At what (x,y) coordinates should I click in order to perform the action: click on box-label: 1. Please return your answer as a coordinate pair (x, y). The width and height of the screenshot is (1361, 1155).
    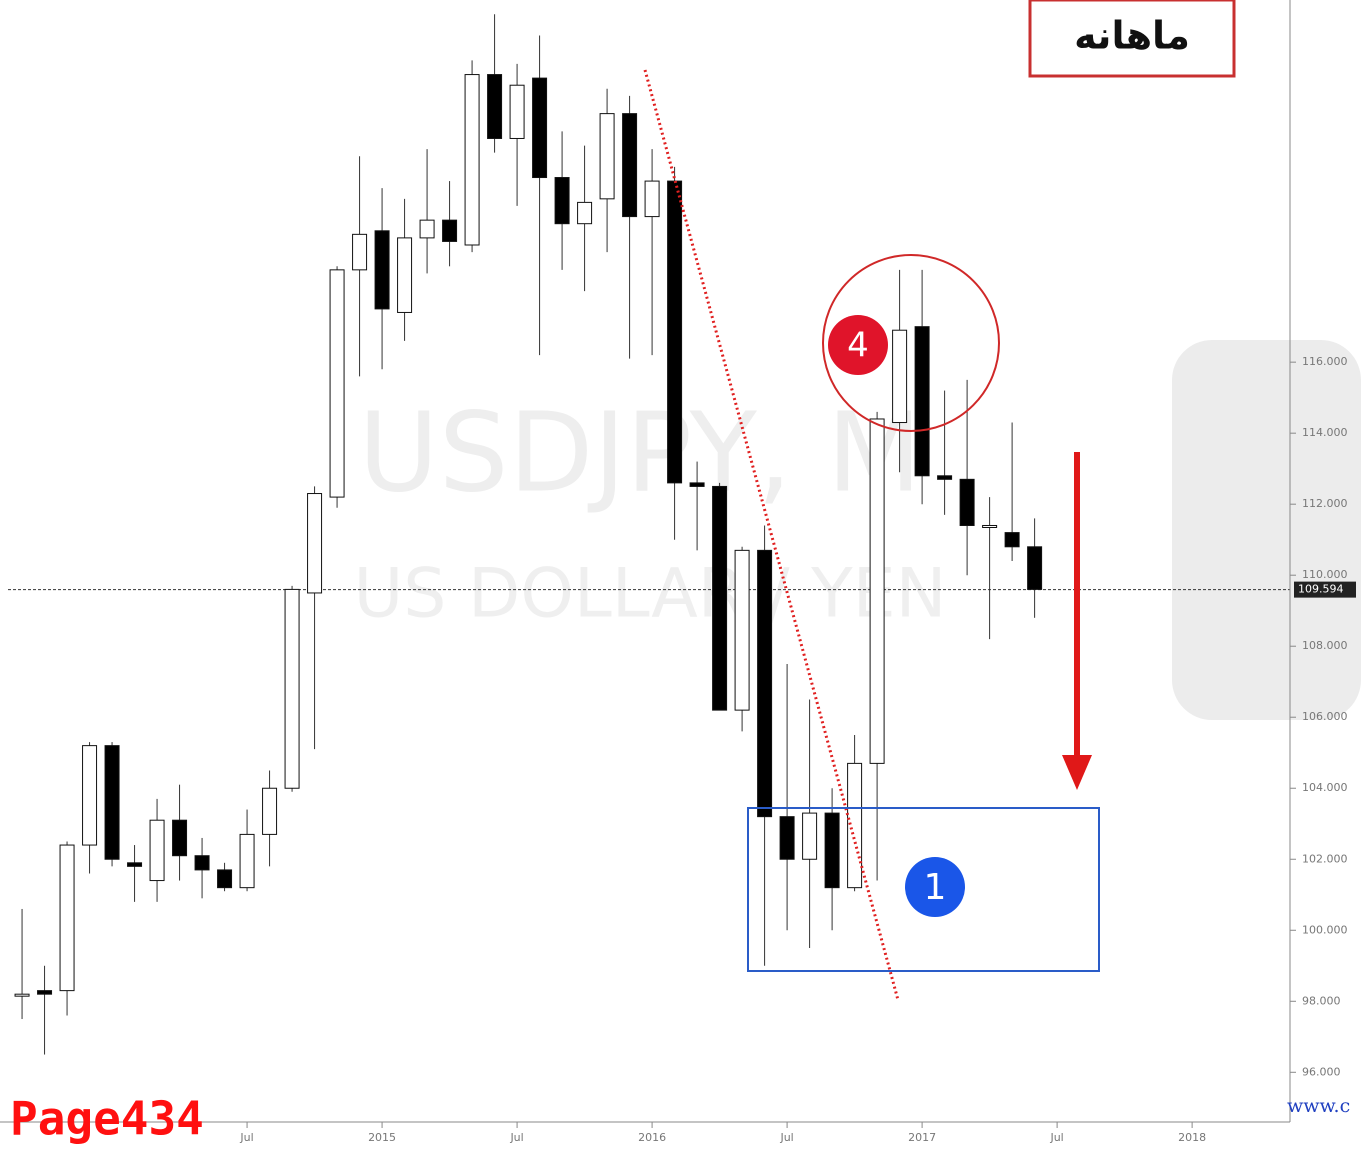
    Looking at the image, I should click on (935, 887).